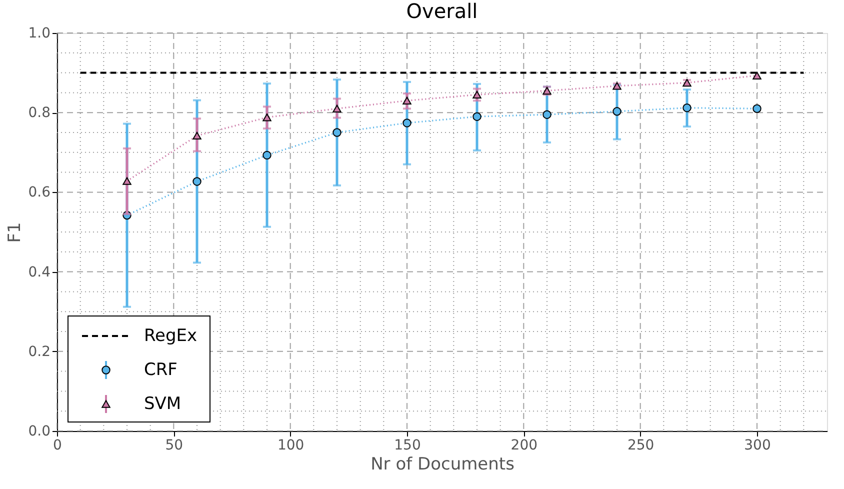 The height and width of the screenshot is (489, 844). Describe the element at coordinates (39, 272) in the screenshot. I see `y-tick-label: 0.4` at that location.